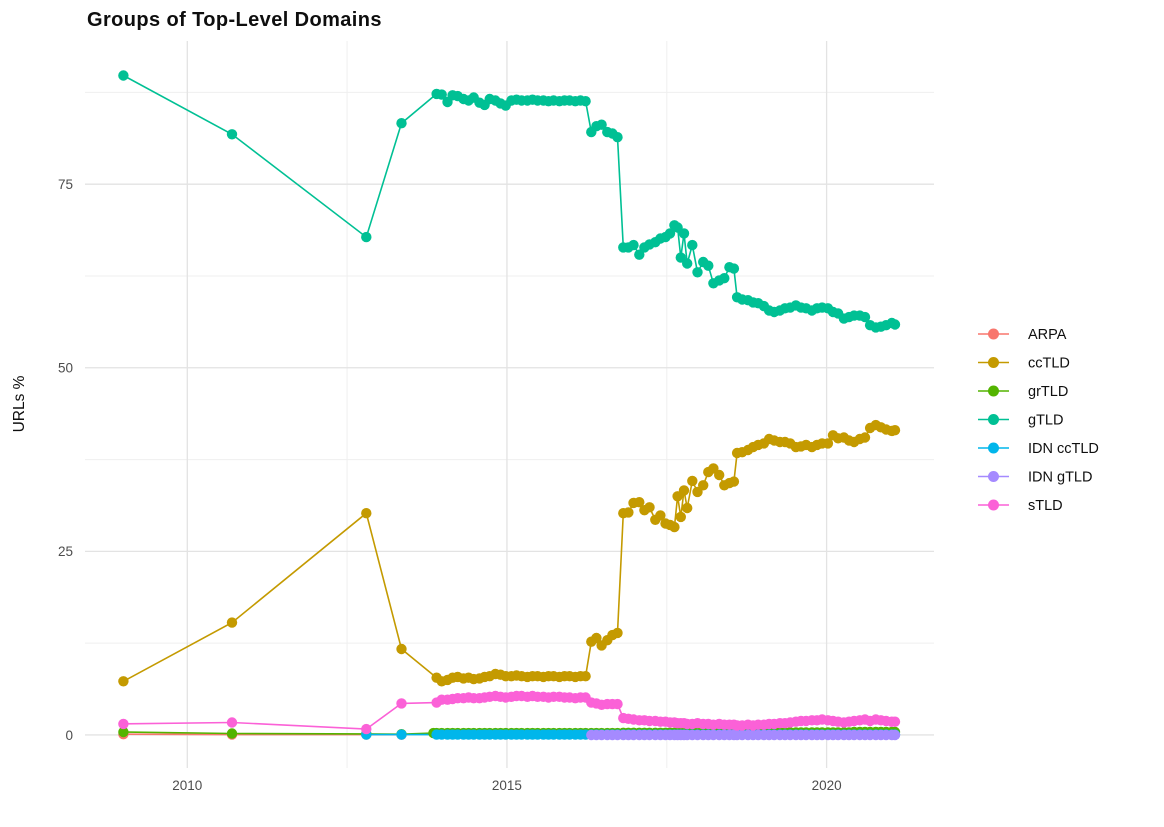  What do you see at coordinates (1023, 392) in the screenshot?
I see `legend-item-grtld: grTLD` at bounding box center [1023, 392].